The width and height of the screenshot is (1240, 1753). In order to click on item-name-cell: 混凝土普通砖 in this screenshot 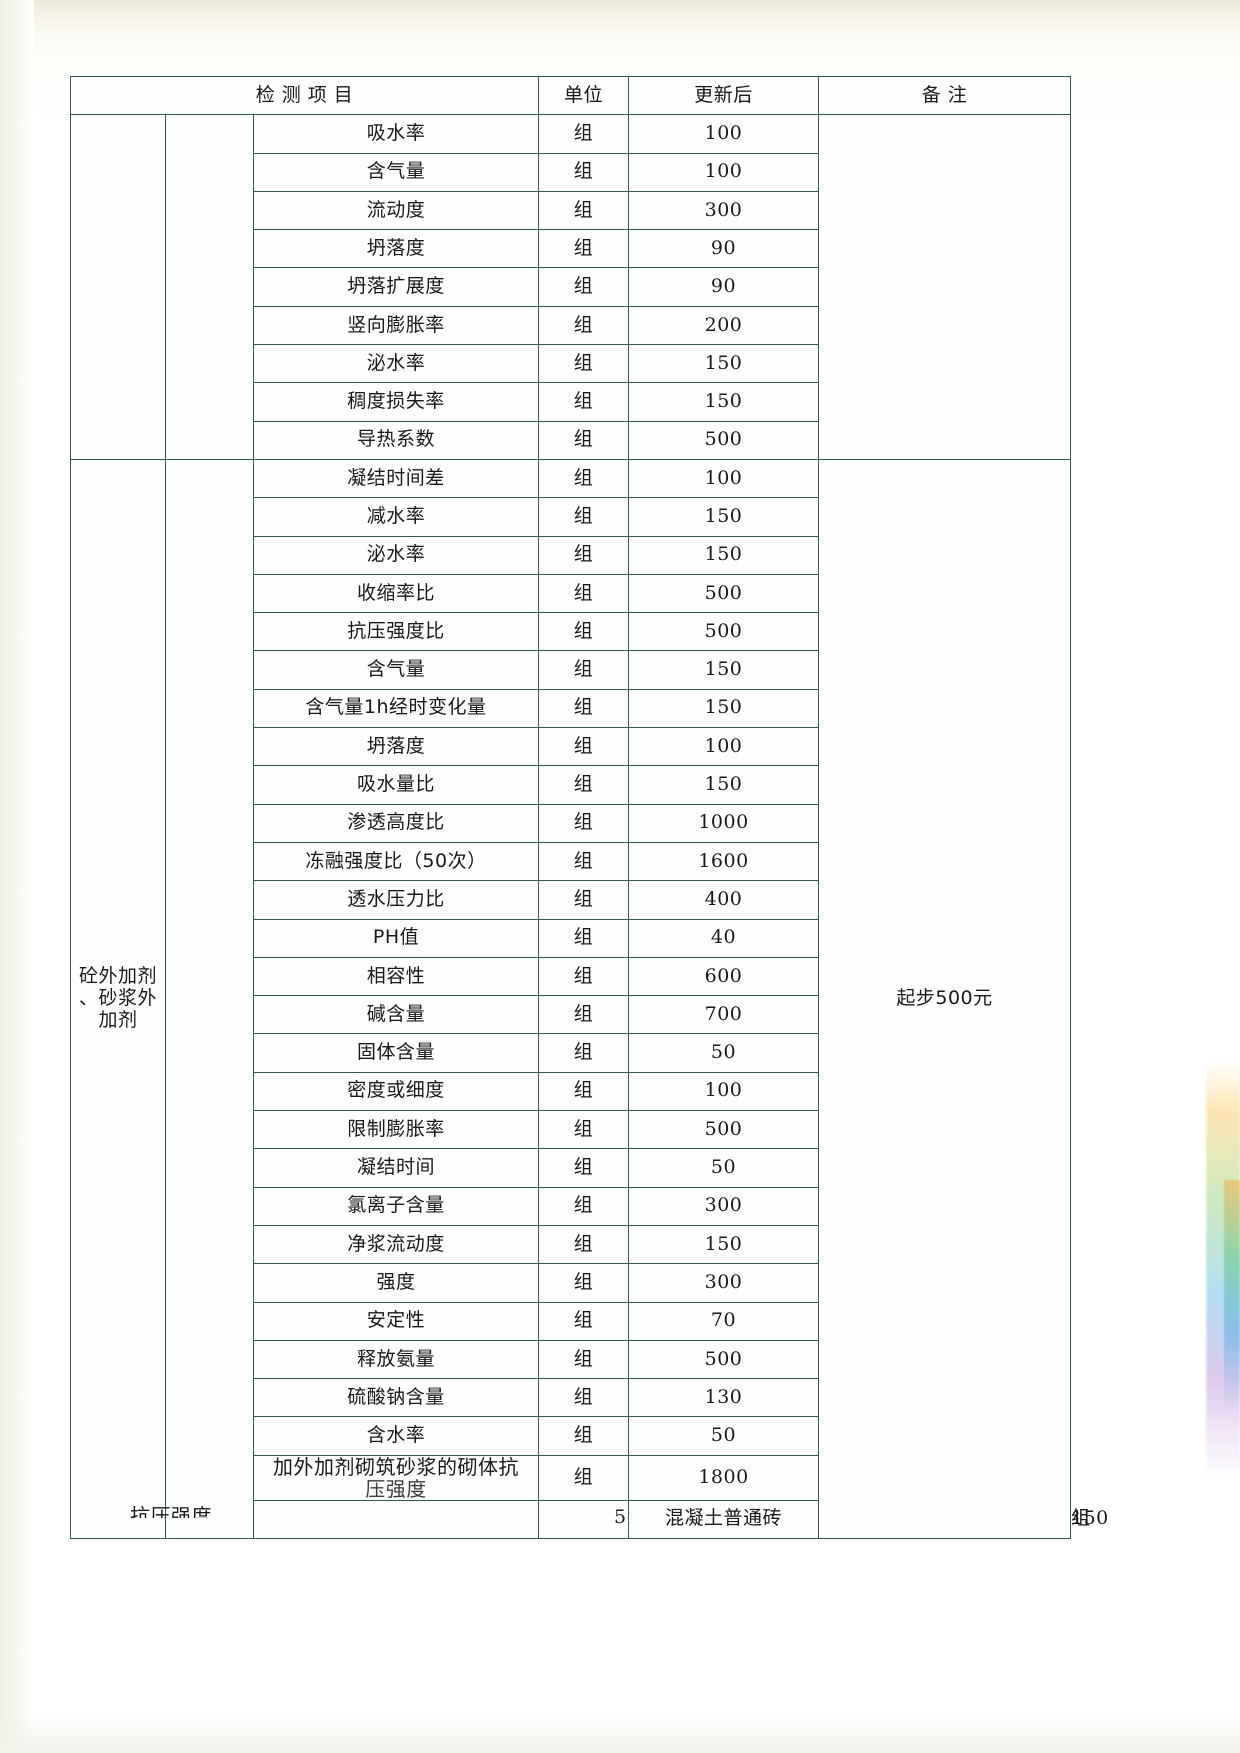, I will do `click(723, 1519)`.